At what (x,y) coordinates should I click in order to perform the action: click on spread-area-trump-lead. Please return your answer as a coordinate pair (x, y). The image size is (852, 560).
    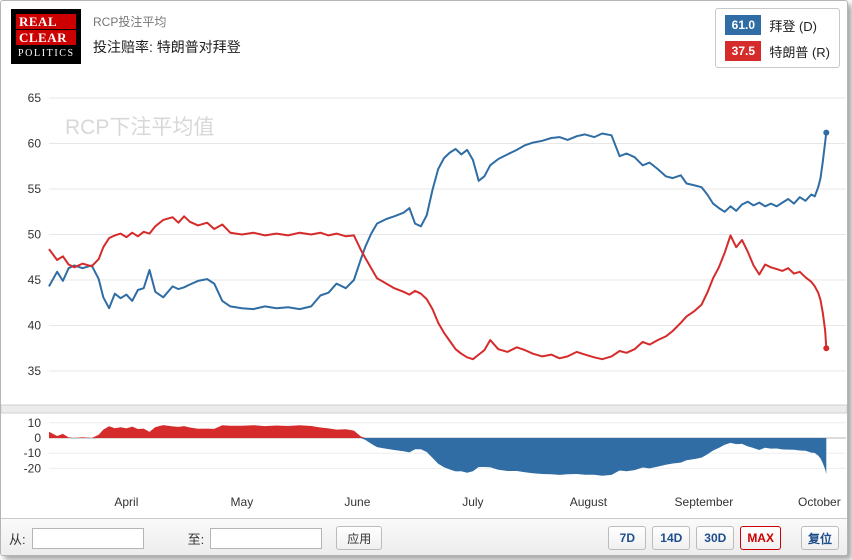
    Looking at the image, I should click on (438, 431).